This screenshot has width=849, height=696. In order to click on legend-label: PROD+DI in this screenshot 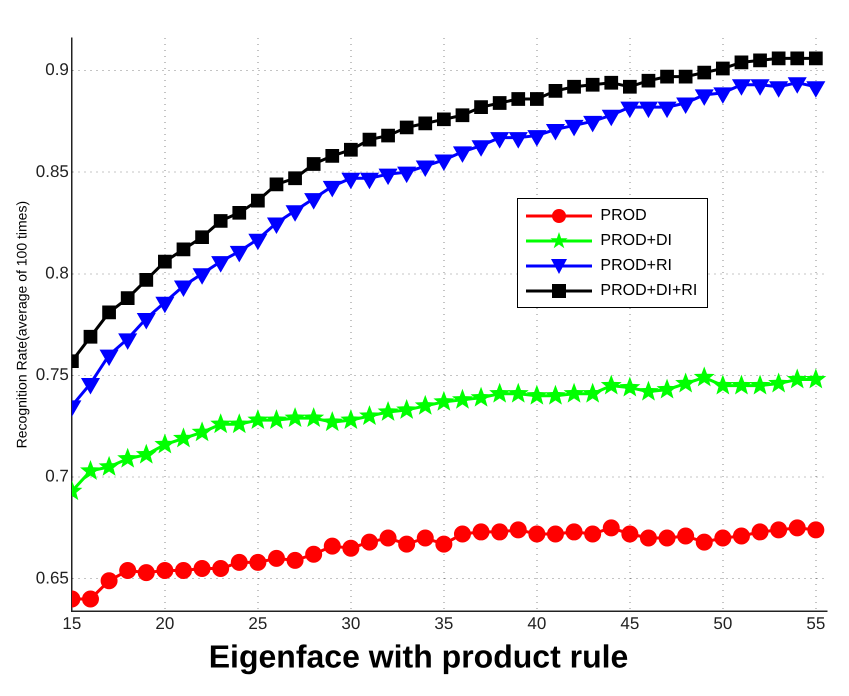, I will do `click(636, 241)`.